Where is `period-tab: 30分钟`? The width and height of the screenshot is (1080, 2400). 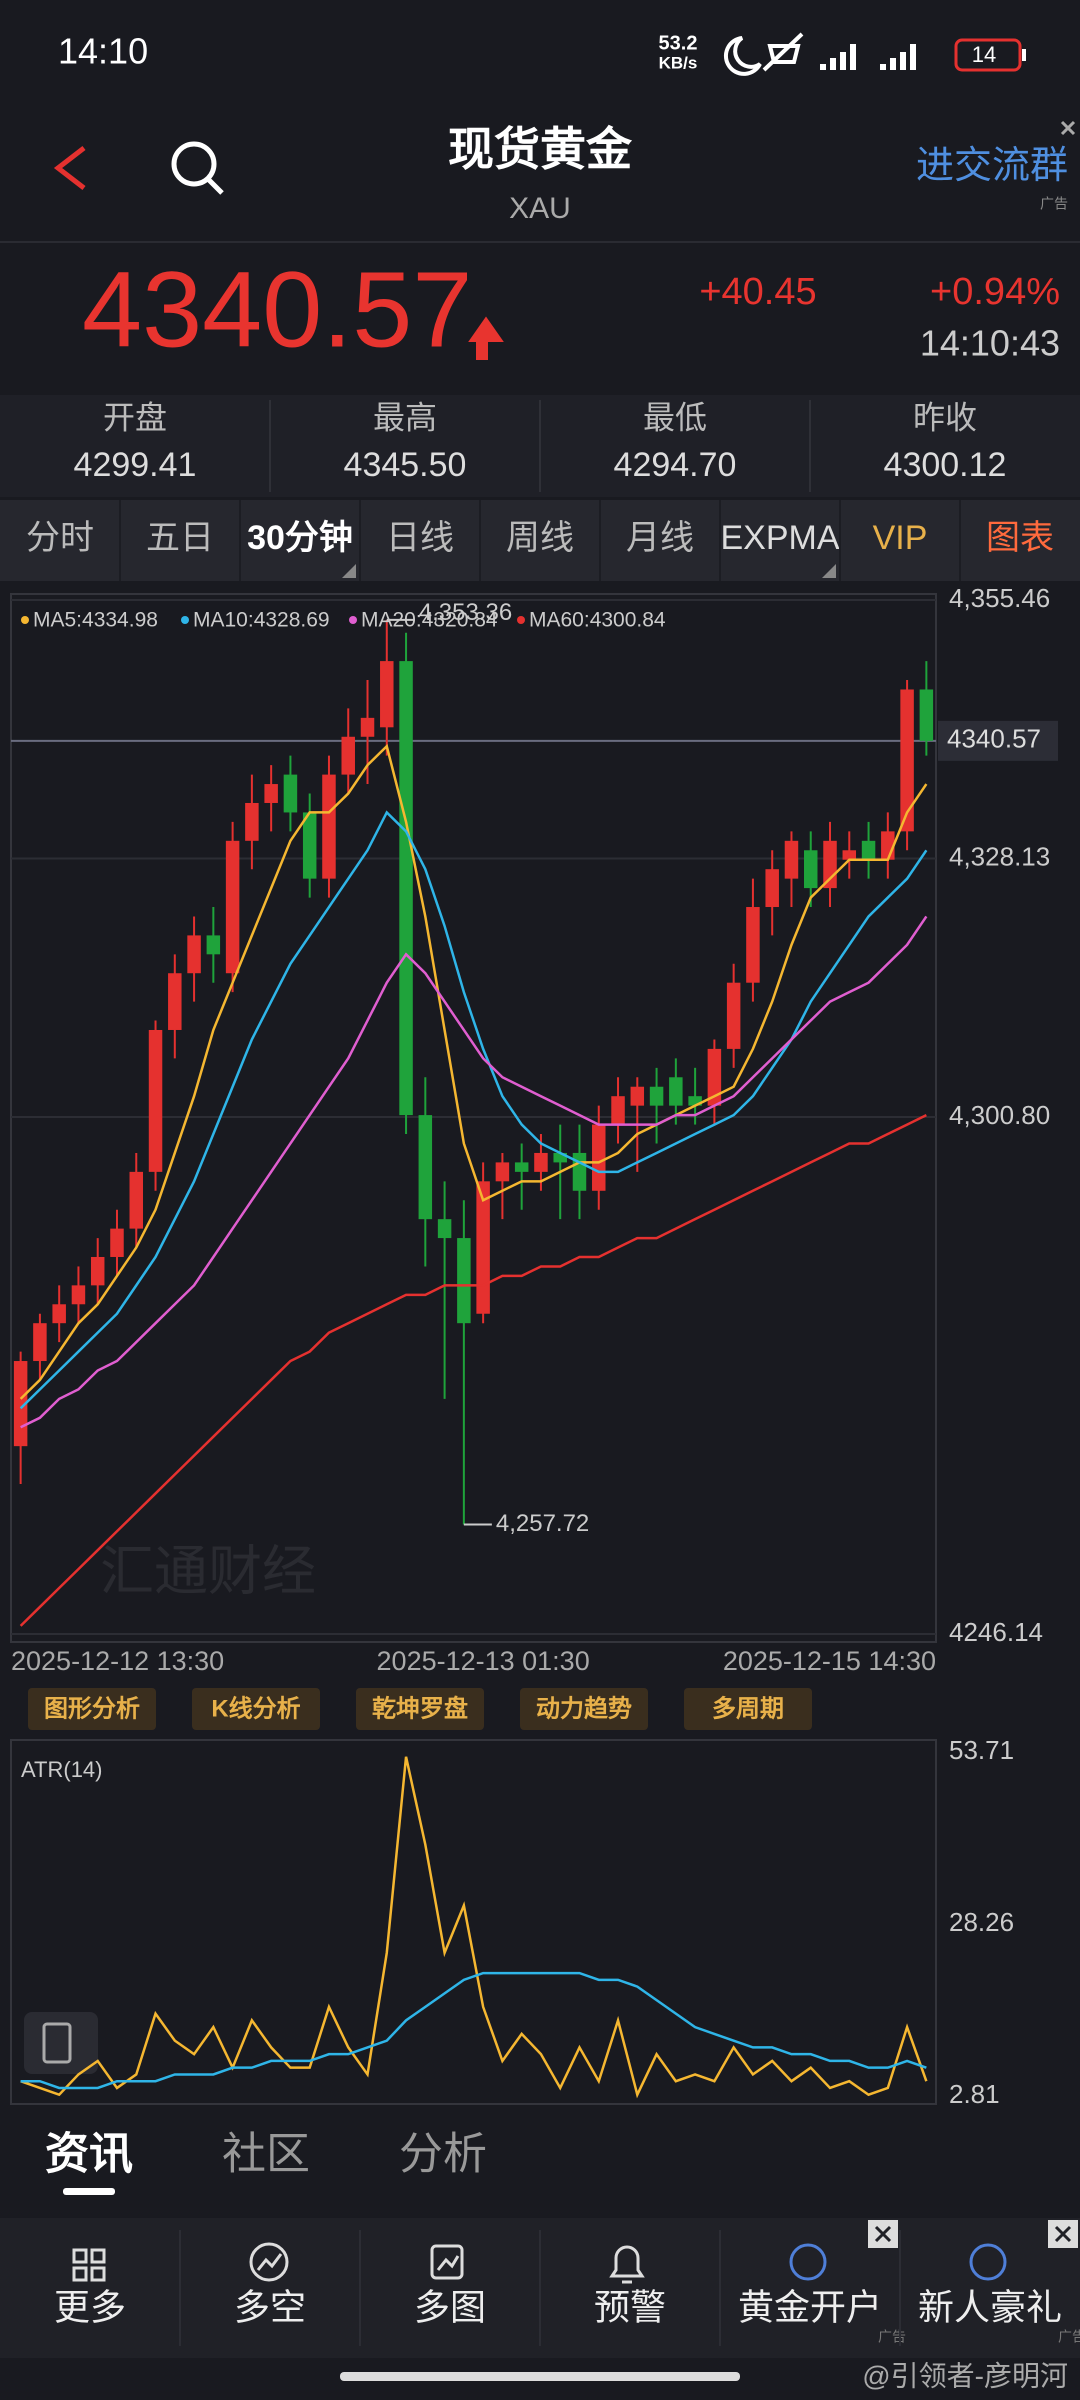
period-tab: 30分钟 is located at coordinates (300, 538).